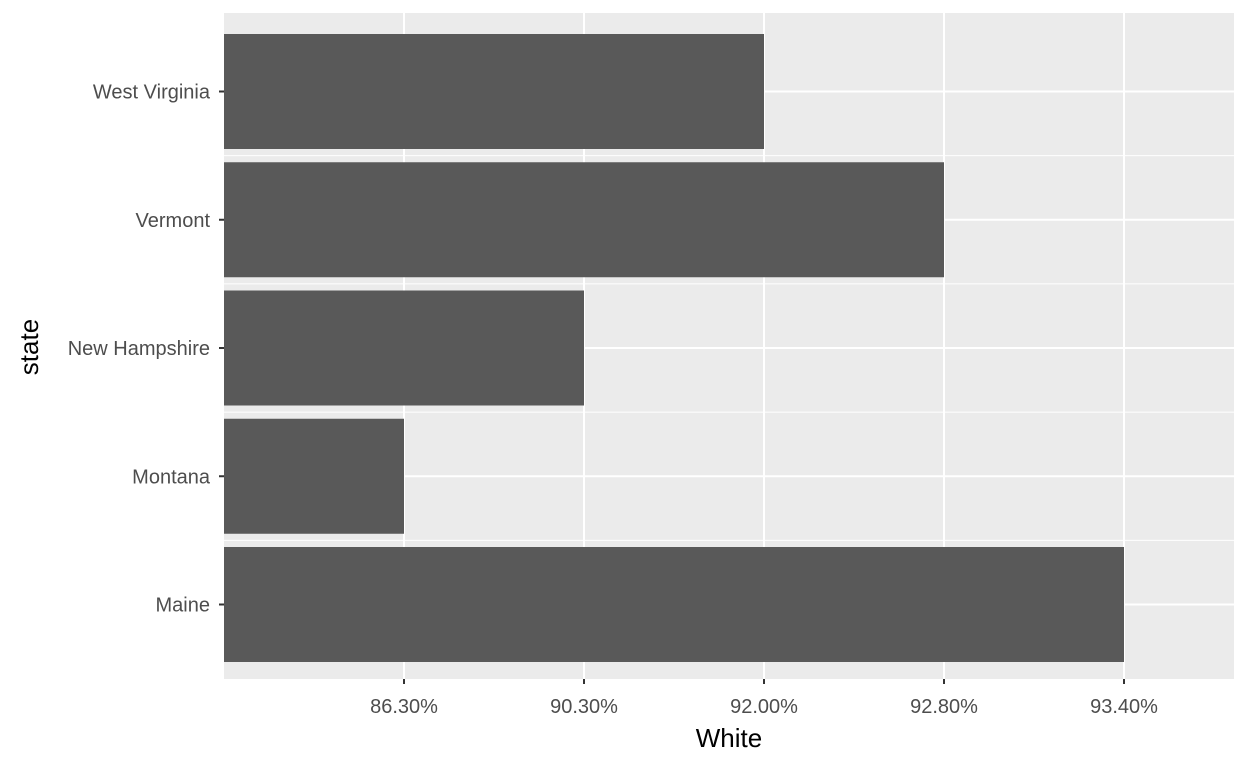  Describe the element at coordinates (139, 349) in the screenshot. I see `y-tick-label: New Hampshire` at that location.